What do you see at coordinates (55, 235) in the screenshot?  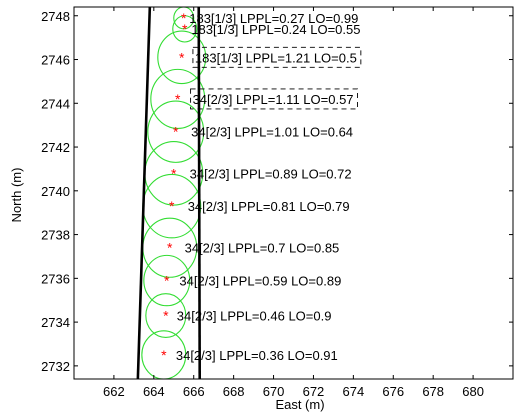 I see `y-tick-label: 2738` at bounding box center [55, 235].